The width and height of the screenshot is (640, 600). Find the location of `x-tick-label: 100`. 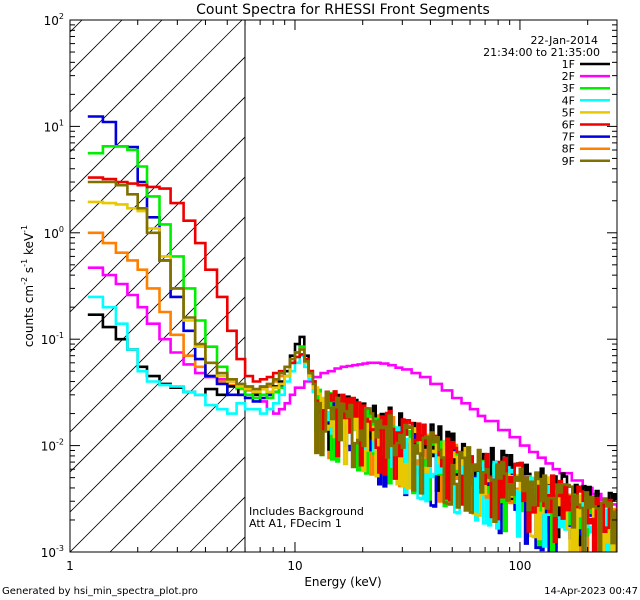

x-tick-label: 100 is located at coordinates (520, 566).